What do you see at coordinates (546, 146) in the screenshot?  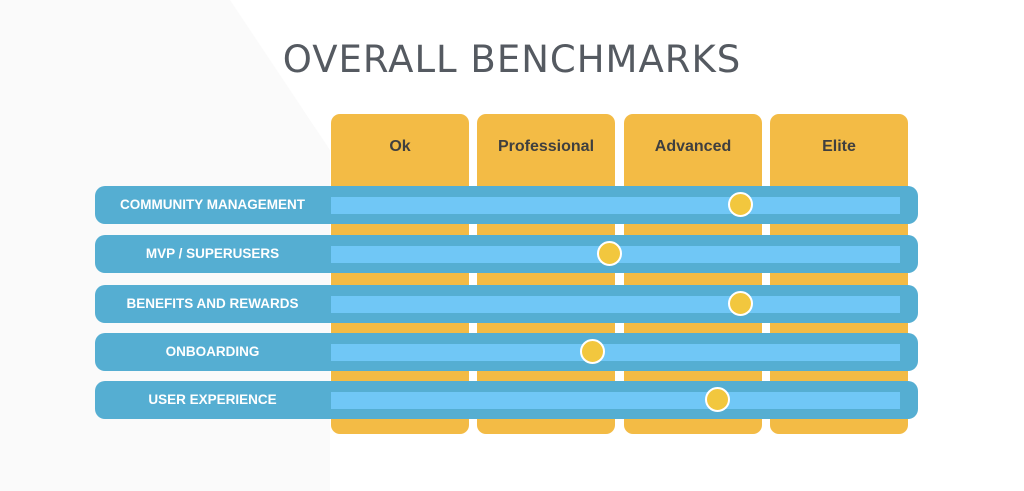 I see `level-label-professional: Professional` at bounding box center [546, 146].